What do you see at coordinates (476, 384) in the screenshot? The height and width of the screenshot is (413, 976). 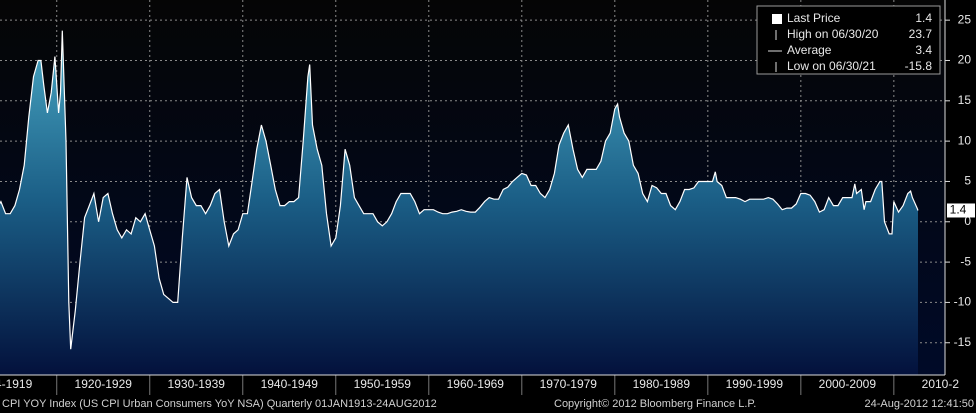 I see `x-tick-label: 1960-1969` at bounding box center [476, 384].